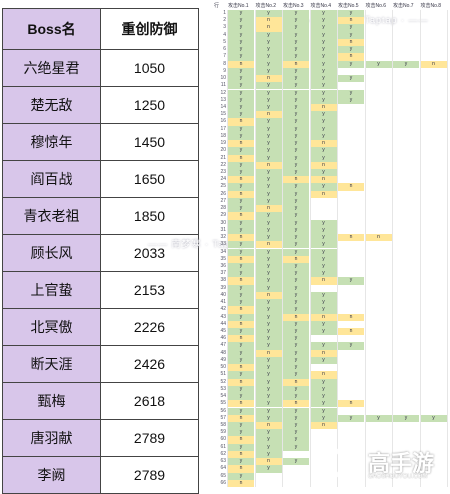  Describe the element at coordinates (224, 63) in the screenshot. I see `row-number: 8` at that location.